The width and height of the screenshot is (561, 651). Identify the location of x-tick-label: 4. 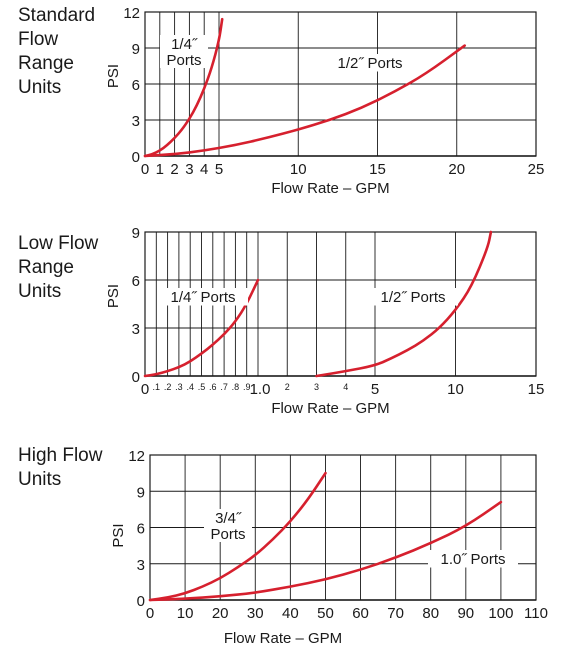
(204, 169).